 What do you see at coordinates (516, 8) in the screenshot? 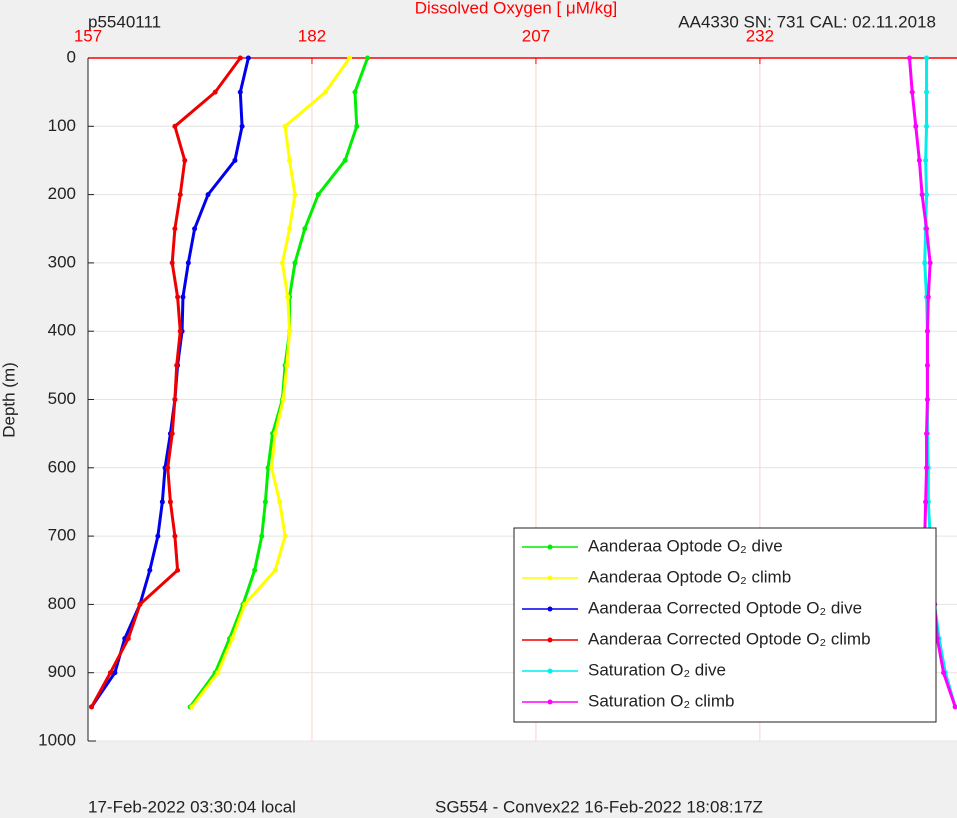
I see `chart-title: Dissolved Oxygen [ μM/kg]` at bounding box center [516, 8].